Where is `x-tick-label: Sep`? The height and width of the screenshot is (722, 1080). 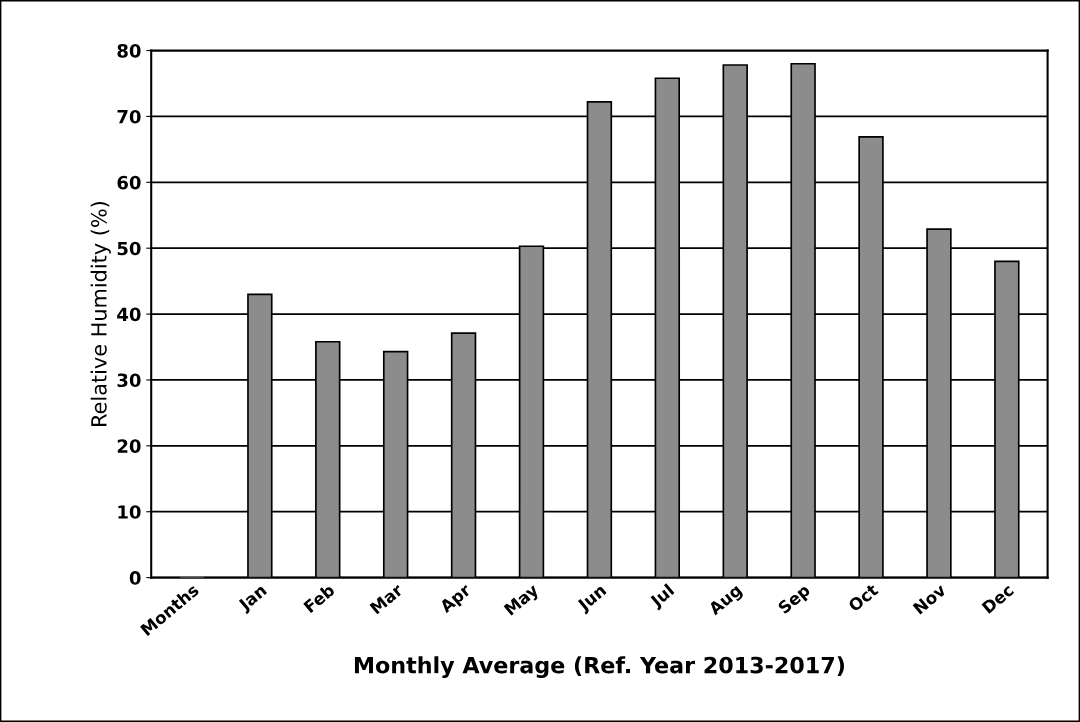
x-tick-label: Sep is located at coordinates (795, 600).